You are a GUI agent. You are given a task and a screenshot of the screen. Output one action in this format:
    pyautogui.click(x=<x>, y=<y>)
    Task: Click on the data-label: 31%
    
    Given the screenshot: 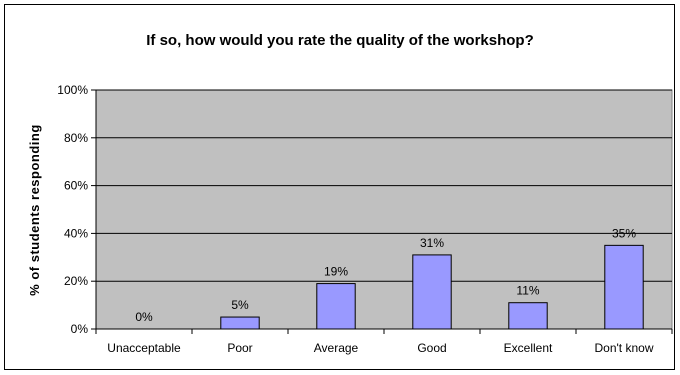 What is the action you would take?
    pyautogui.click(x=432, y=243)
    